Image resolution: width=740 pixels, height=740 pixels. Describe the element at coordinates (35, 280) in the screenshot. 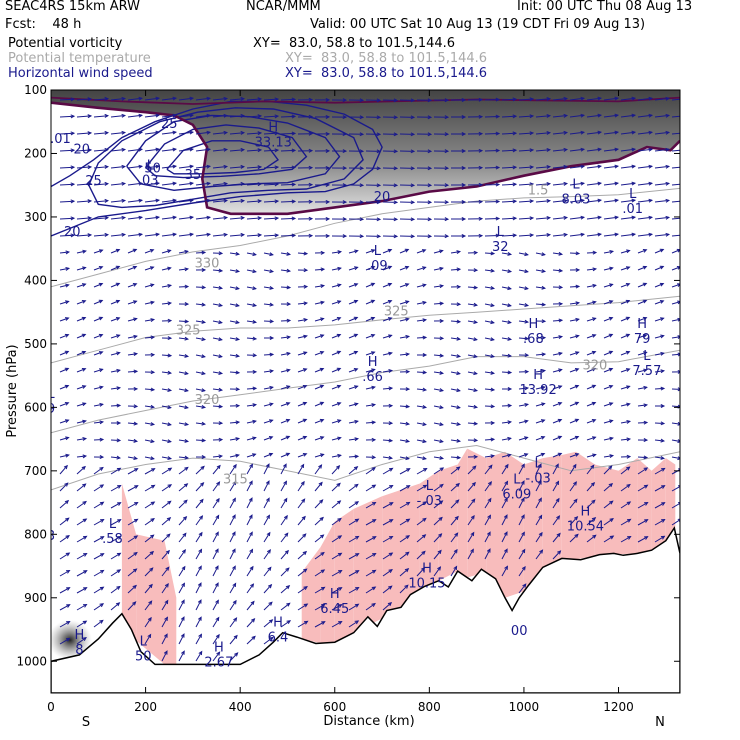

I see `y-tick-label: 400` at that location.